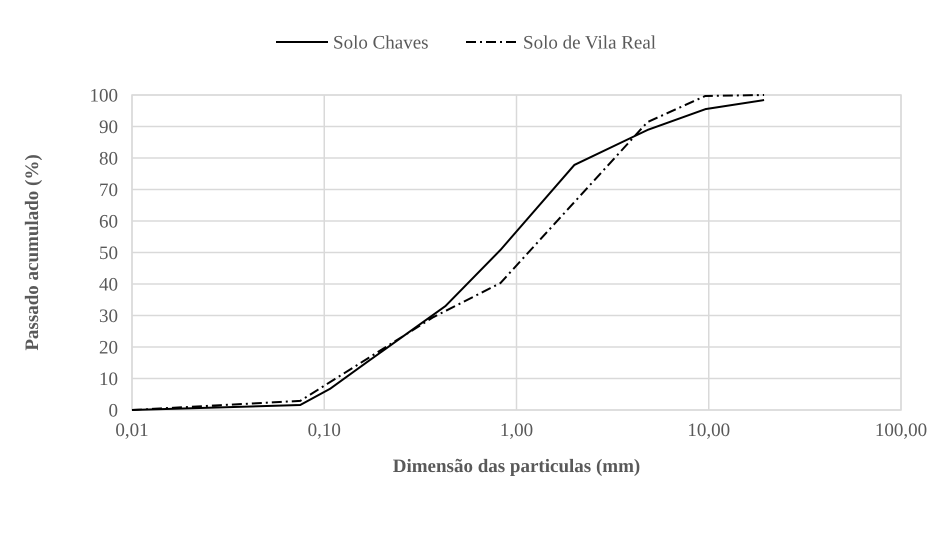  What do you see at coordinates (381, 43) in the screenshot?
I see `legend-label: Solo Chaves` at bounding box center [381, 43].